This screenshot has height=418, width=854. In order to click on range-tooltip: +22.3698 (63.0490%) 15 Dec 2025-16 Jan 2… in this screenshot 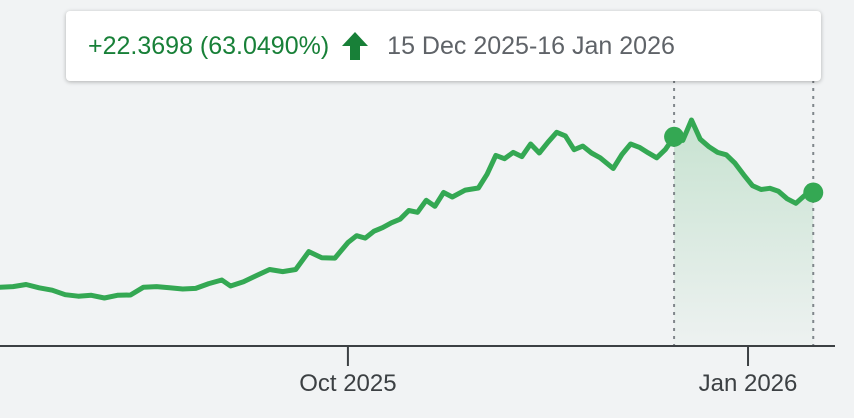, I will do `click(443, 46)`.